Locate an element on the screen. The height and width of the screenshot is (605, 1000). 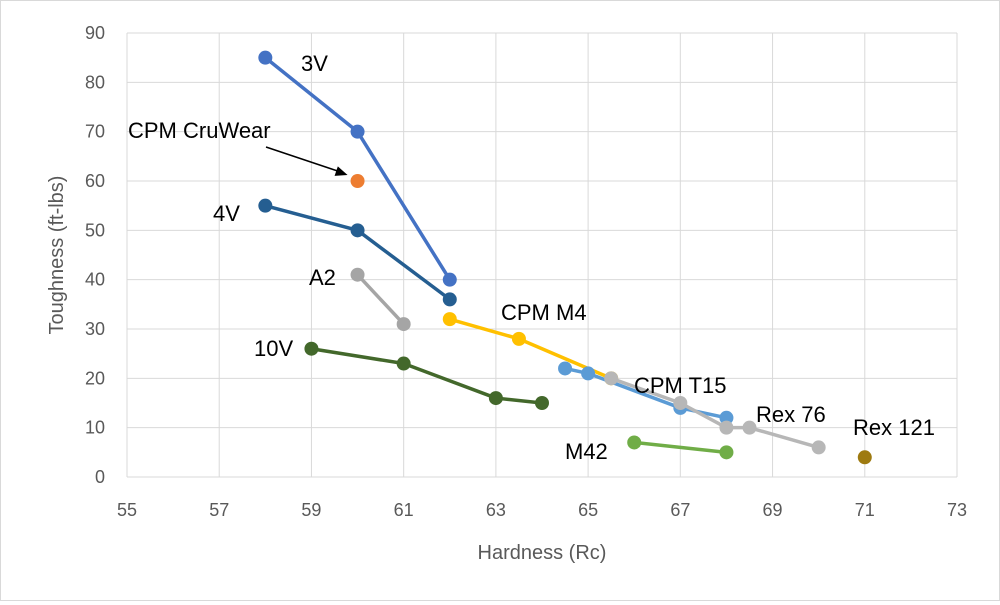
x-tick-label: 71 is located at coordinates (865, 510).